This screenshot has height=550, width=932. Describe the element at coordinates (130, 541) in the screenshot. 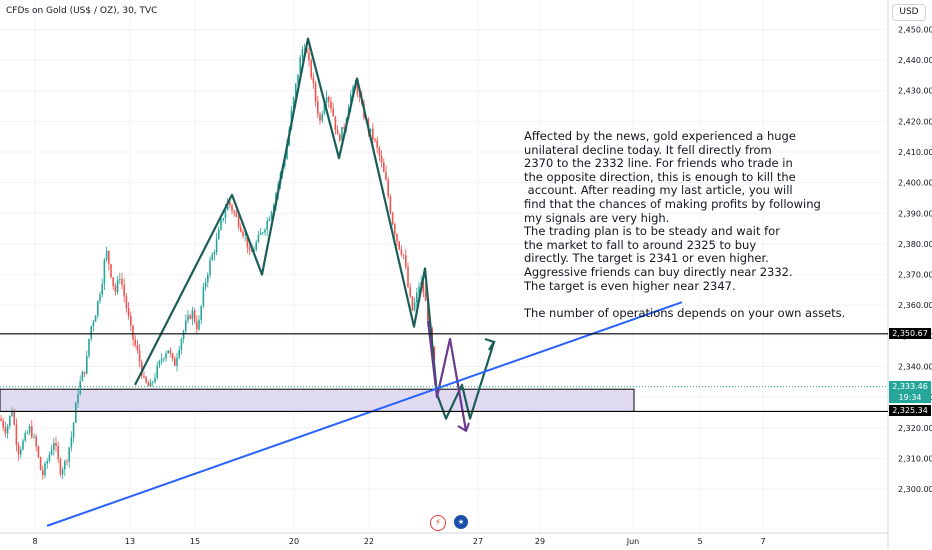

I see `x-tick-label: 13` at that location.